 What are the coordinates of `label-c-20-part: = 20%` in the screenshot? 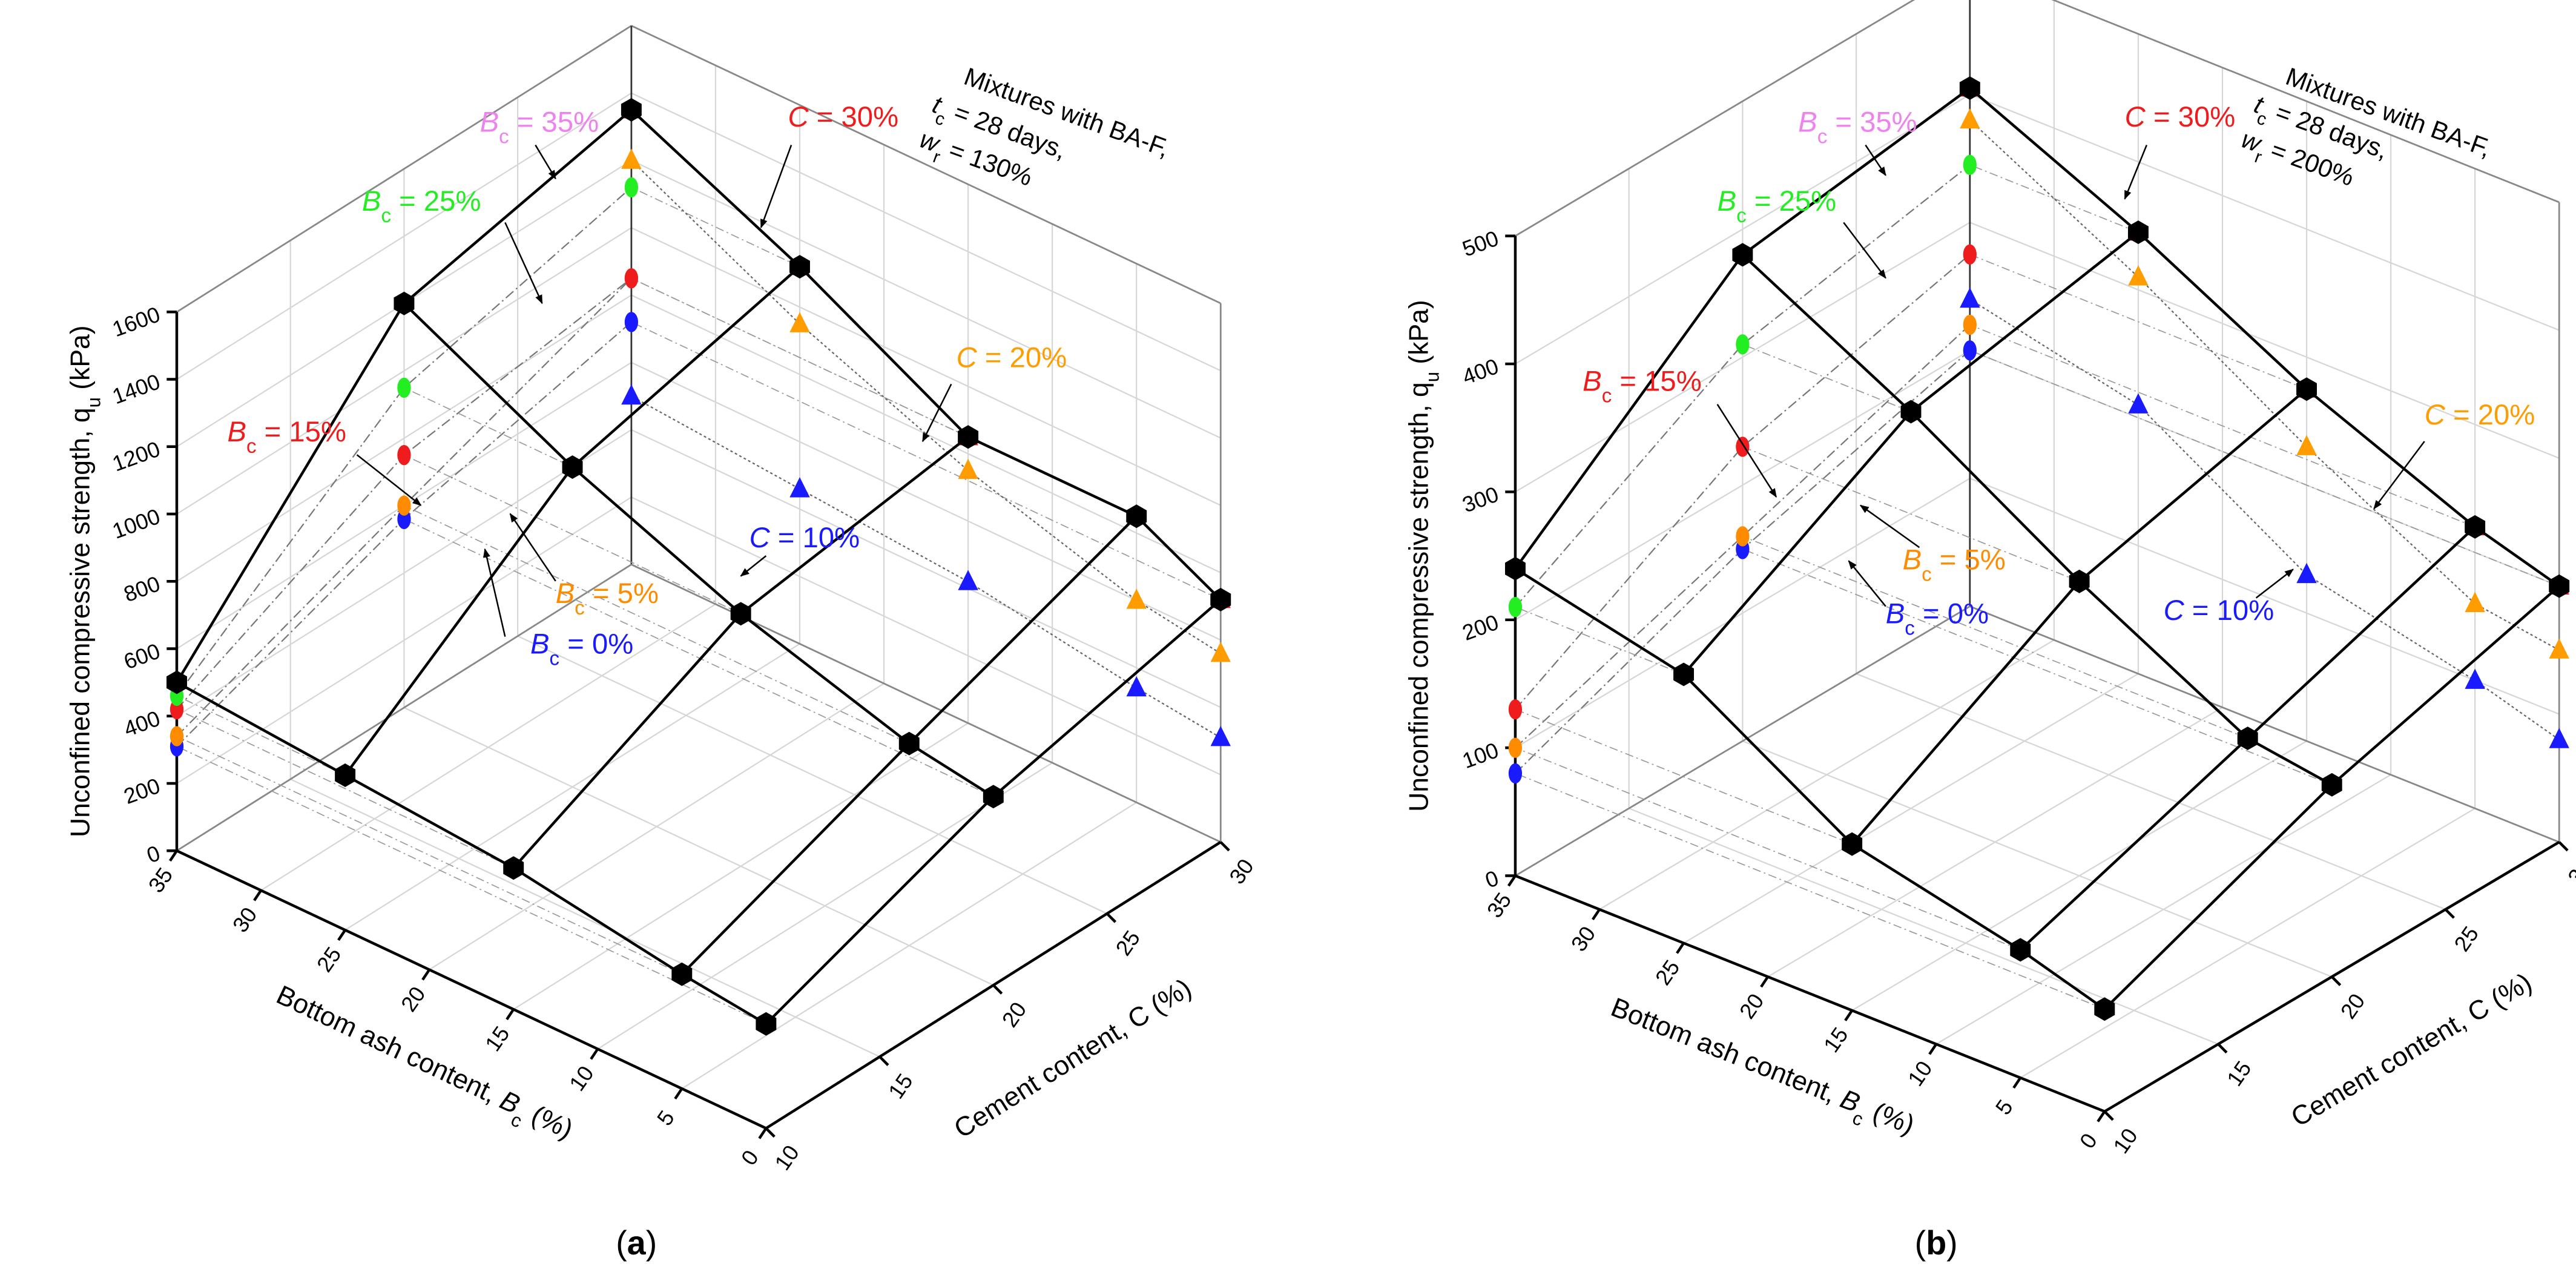 It's located at (1022, 358).